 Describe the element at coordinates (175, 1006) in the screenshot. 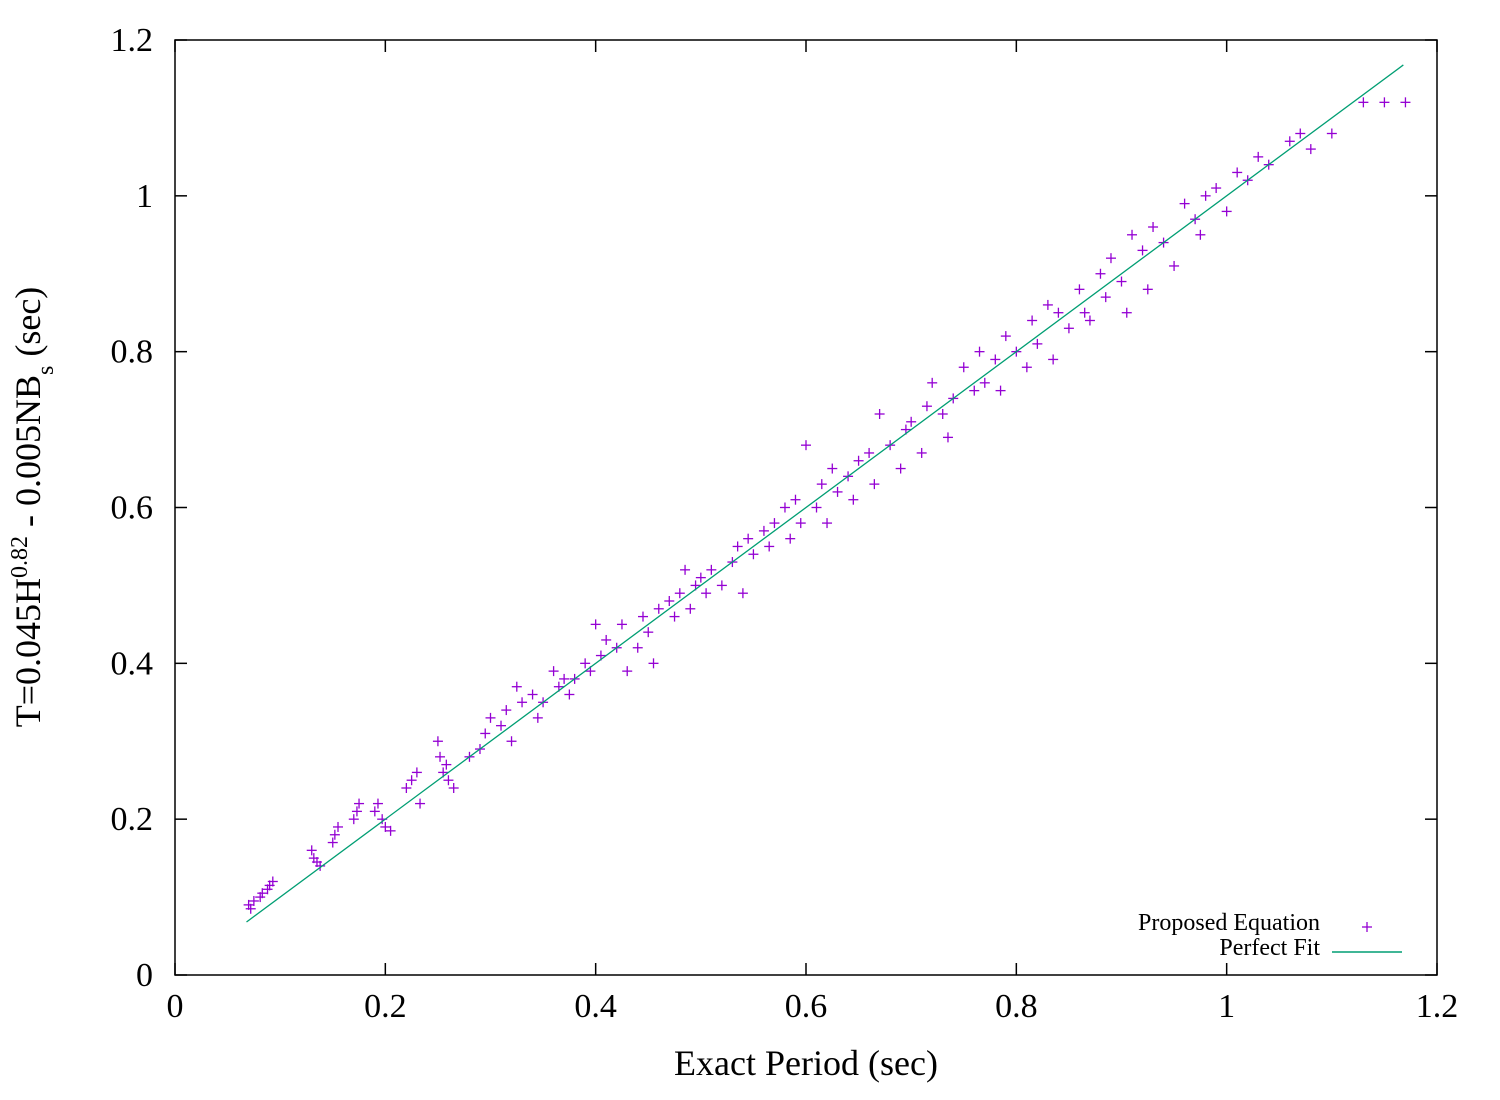

I see `x-tick-label: 0` at that location.